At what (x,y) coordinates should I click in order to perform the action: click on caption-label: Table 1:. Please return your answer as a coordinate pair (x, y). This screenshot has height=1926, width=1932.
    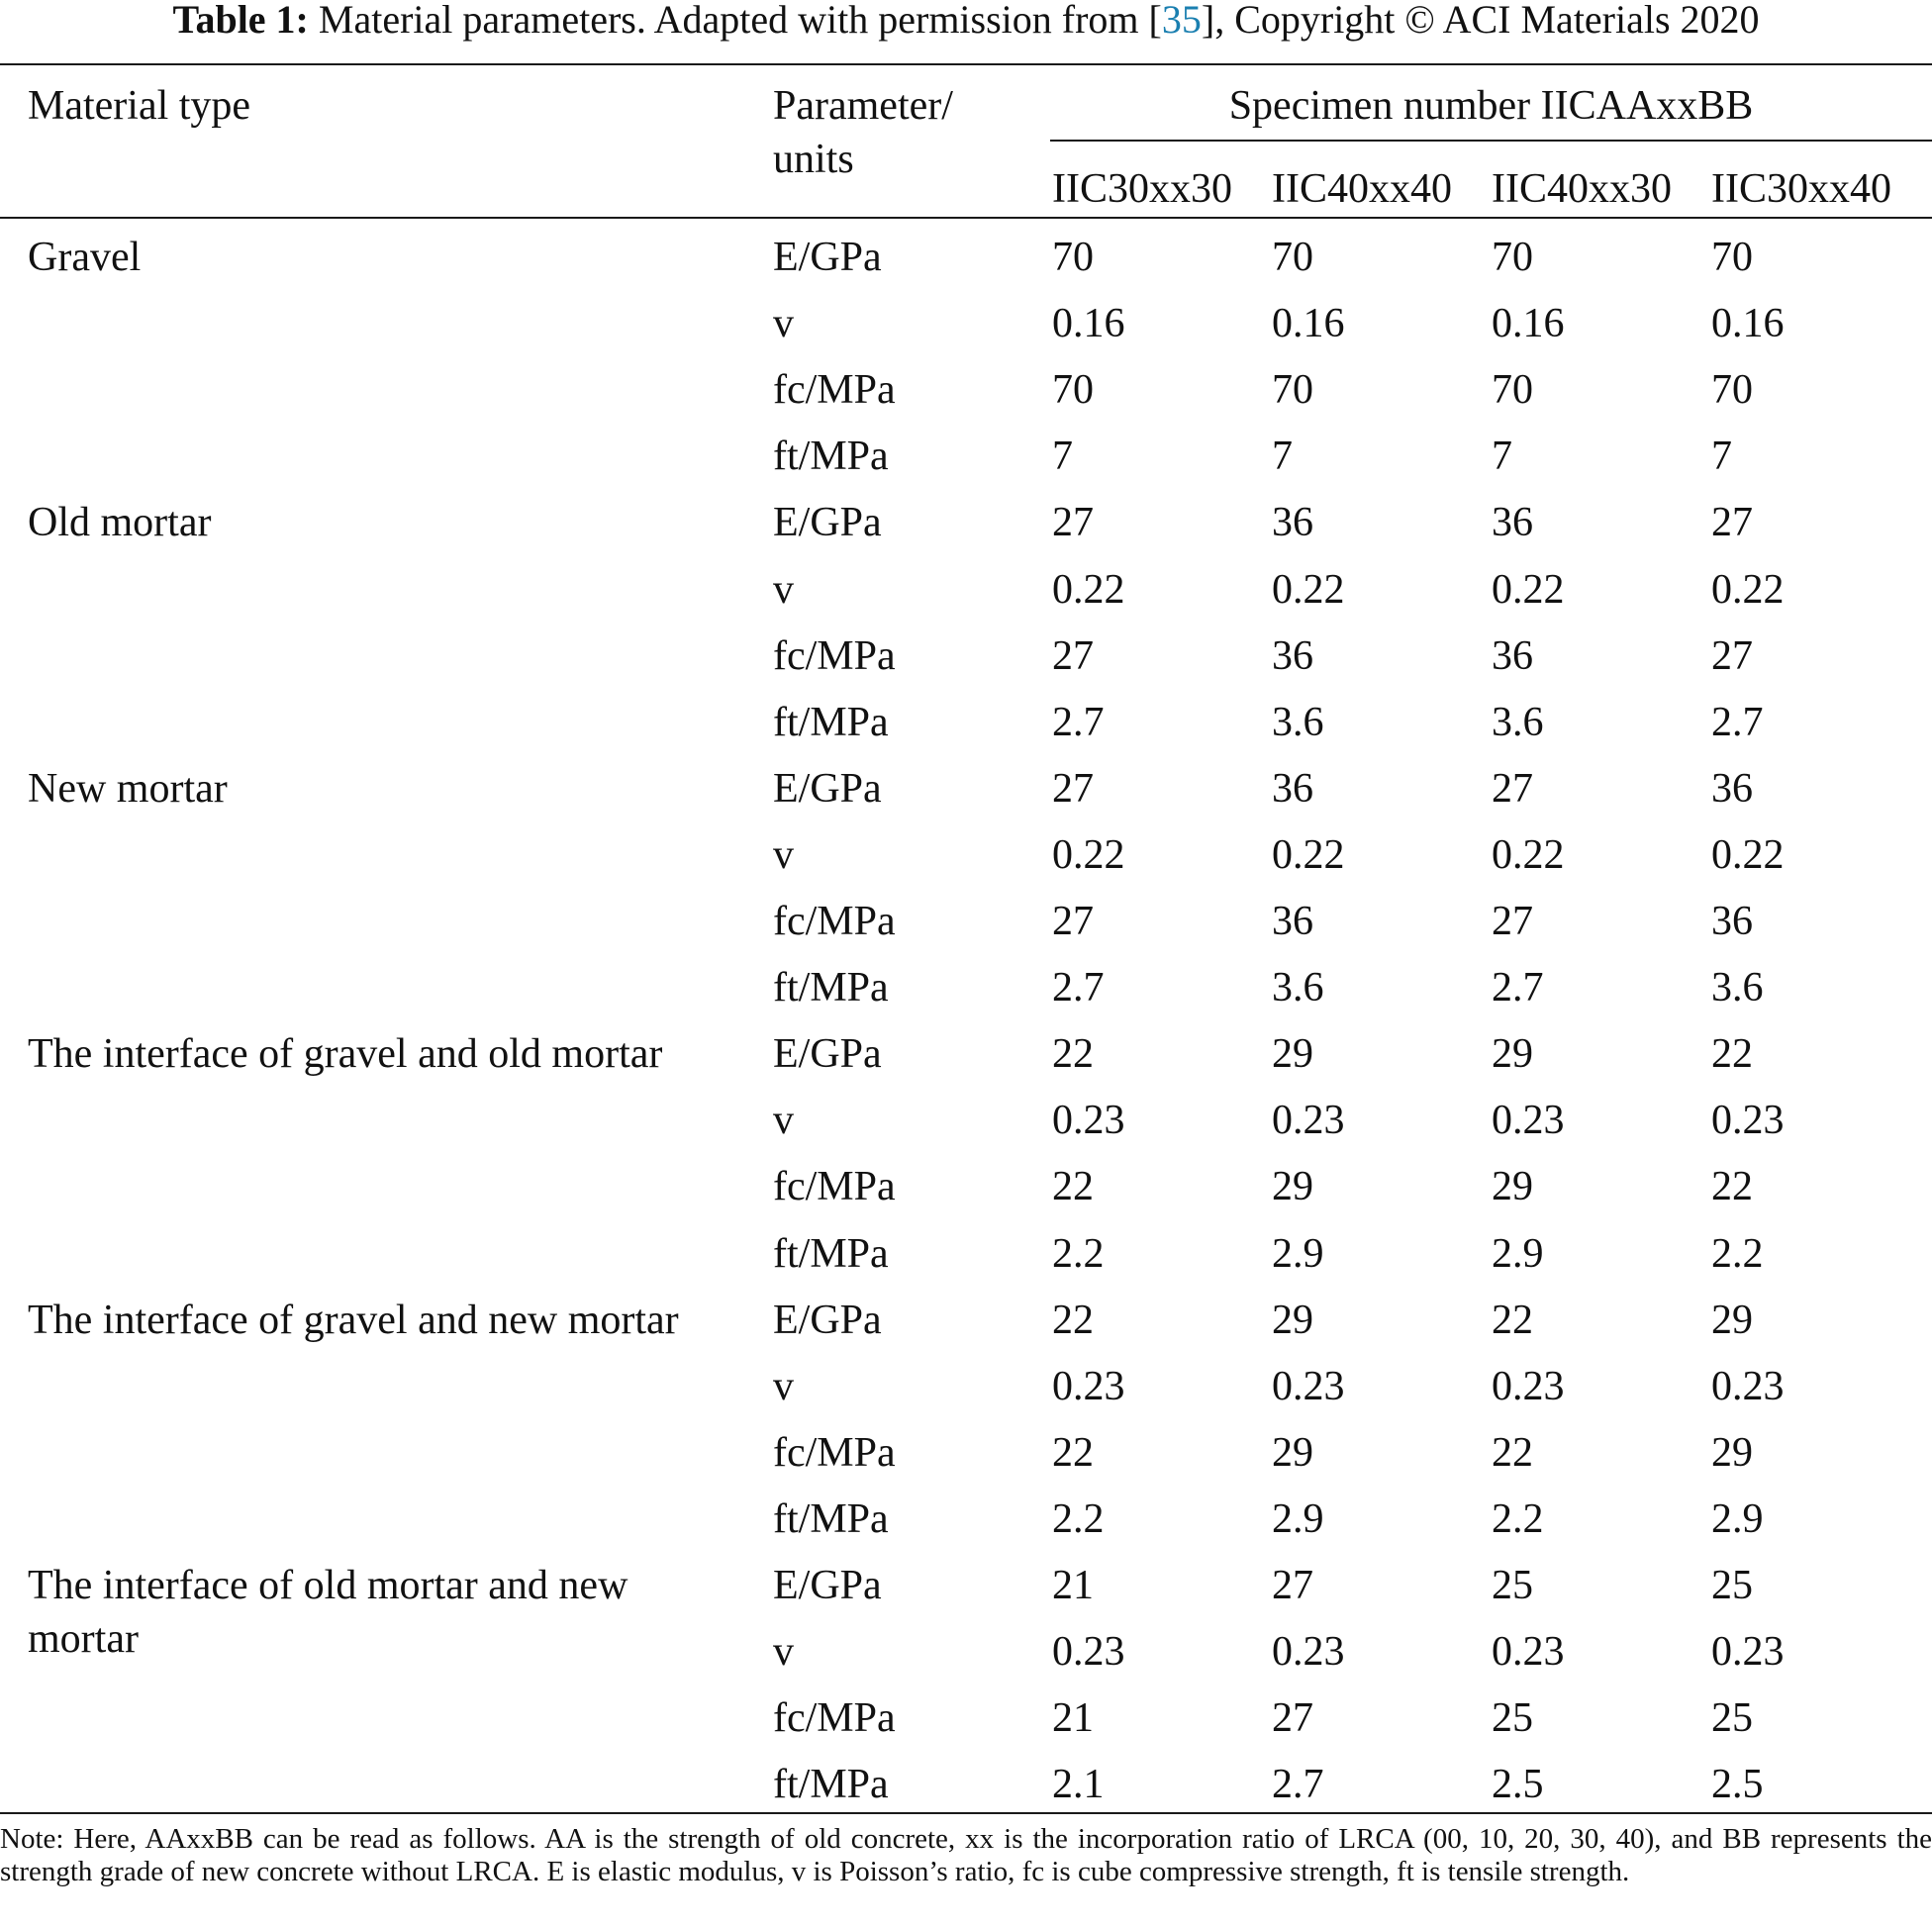
    Looking at the image, I should click on (240, 21).